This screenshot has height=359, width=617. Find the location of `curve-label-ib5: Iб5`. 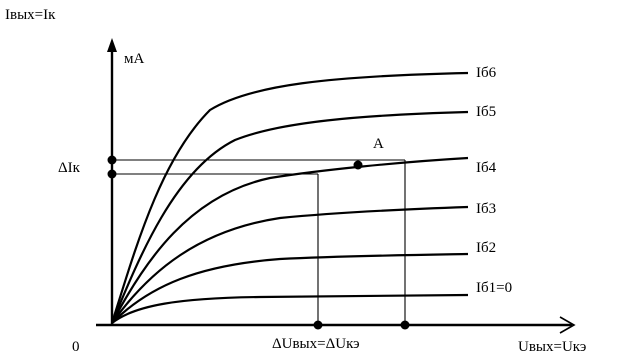

curve-label-ib5: Iб5 is located at coordinates (486, 112).